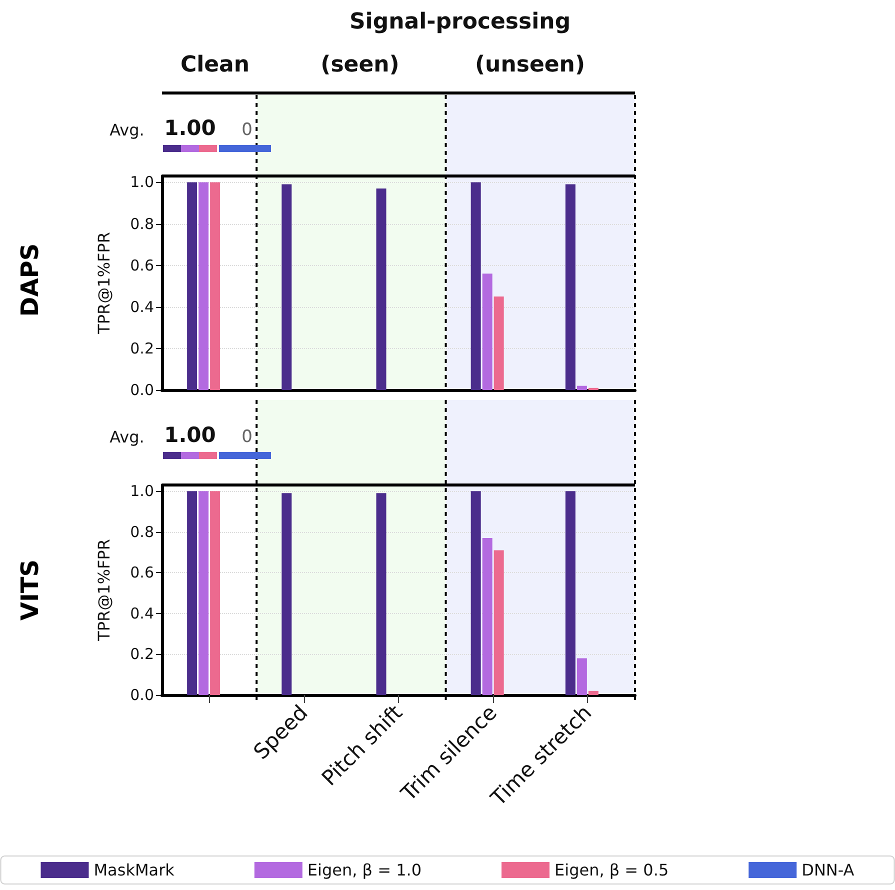 The width and height of the screenshot is (895, 890). Describe the element at coordinates (215, 65) in the screenshot. I see `text: Clean` at that location.